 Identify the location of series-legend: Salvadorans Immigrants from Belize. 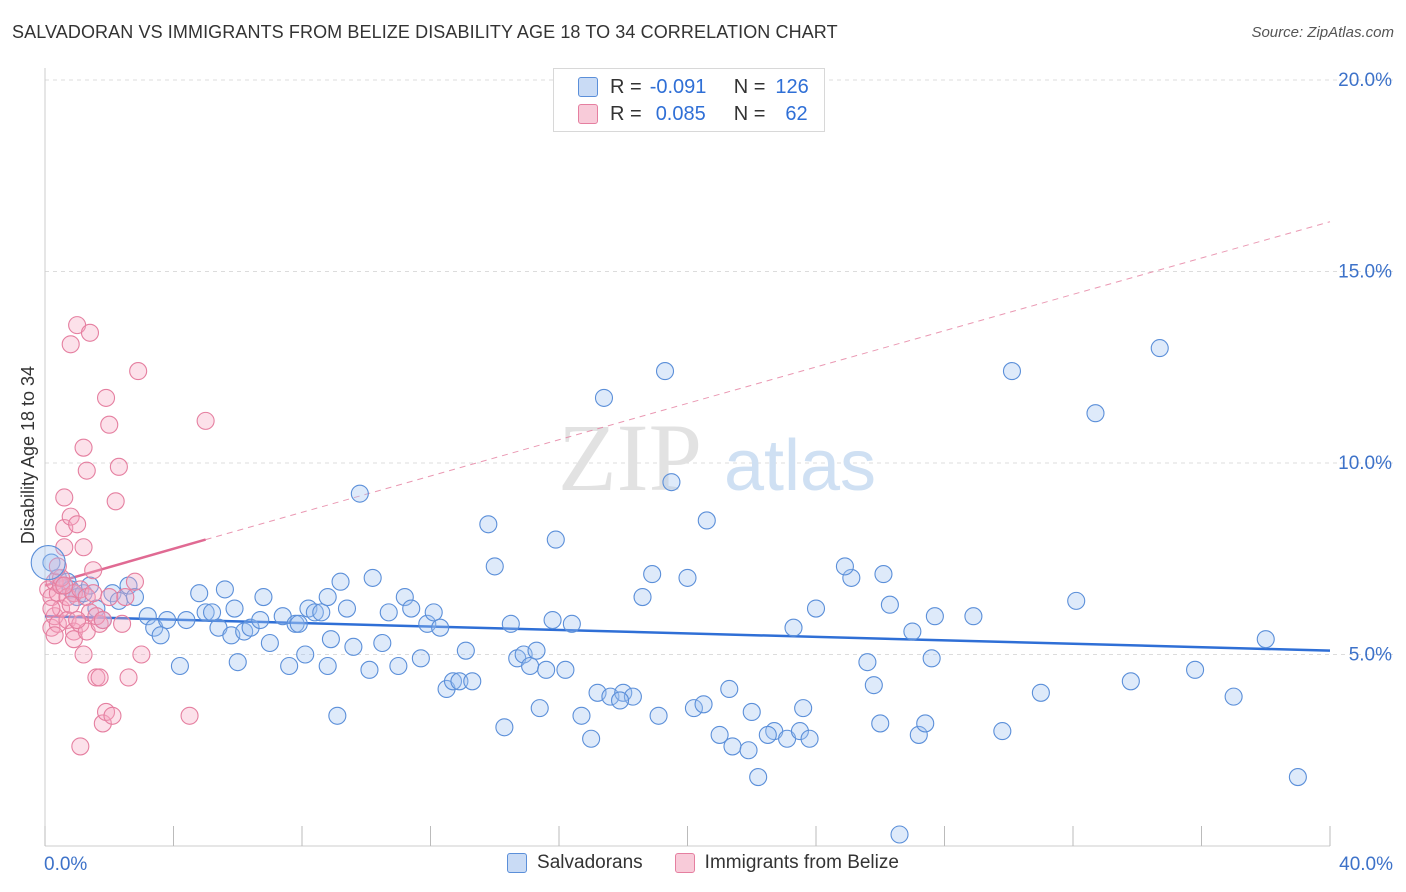
(703, 863).